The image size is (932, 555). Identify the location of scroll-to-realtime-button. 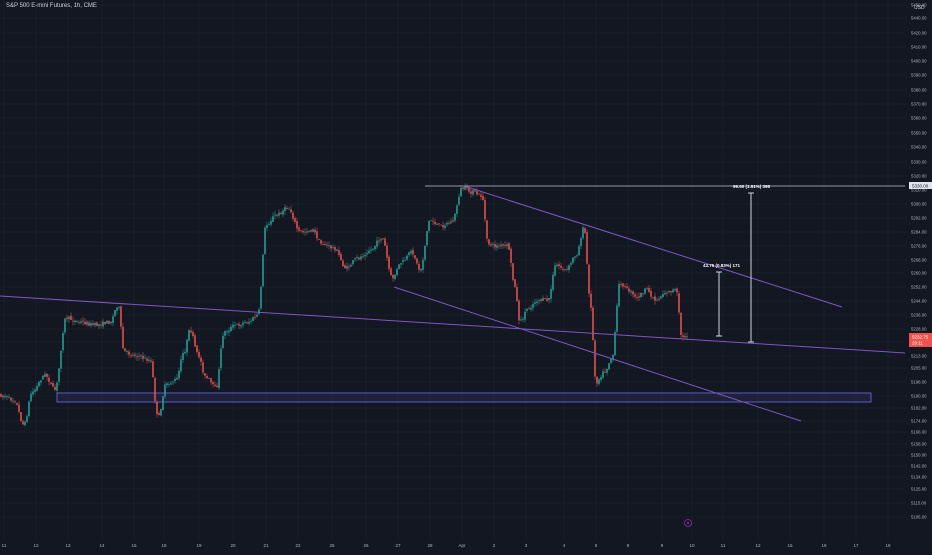
(688, 523).